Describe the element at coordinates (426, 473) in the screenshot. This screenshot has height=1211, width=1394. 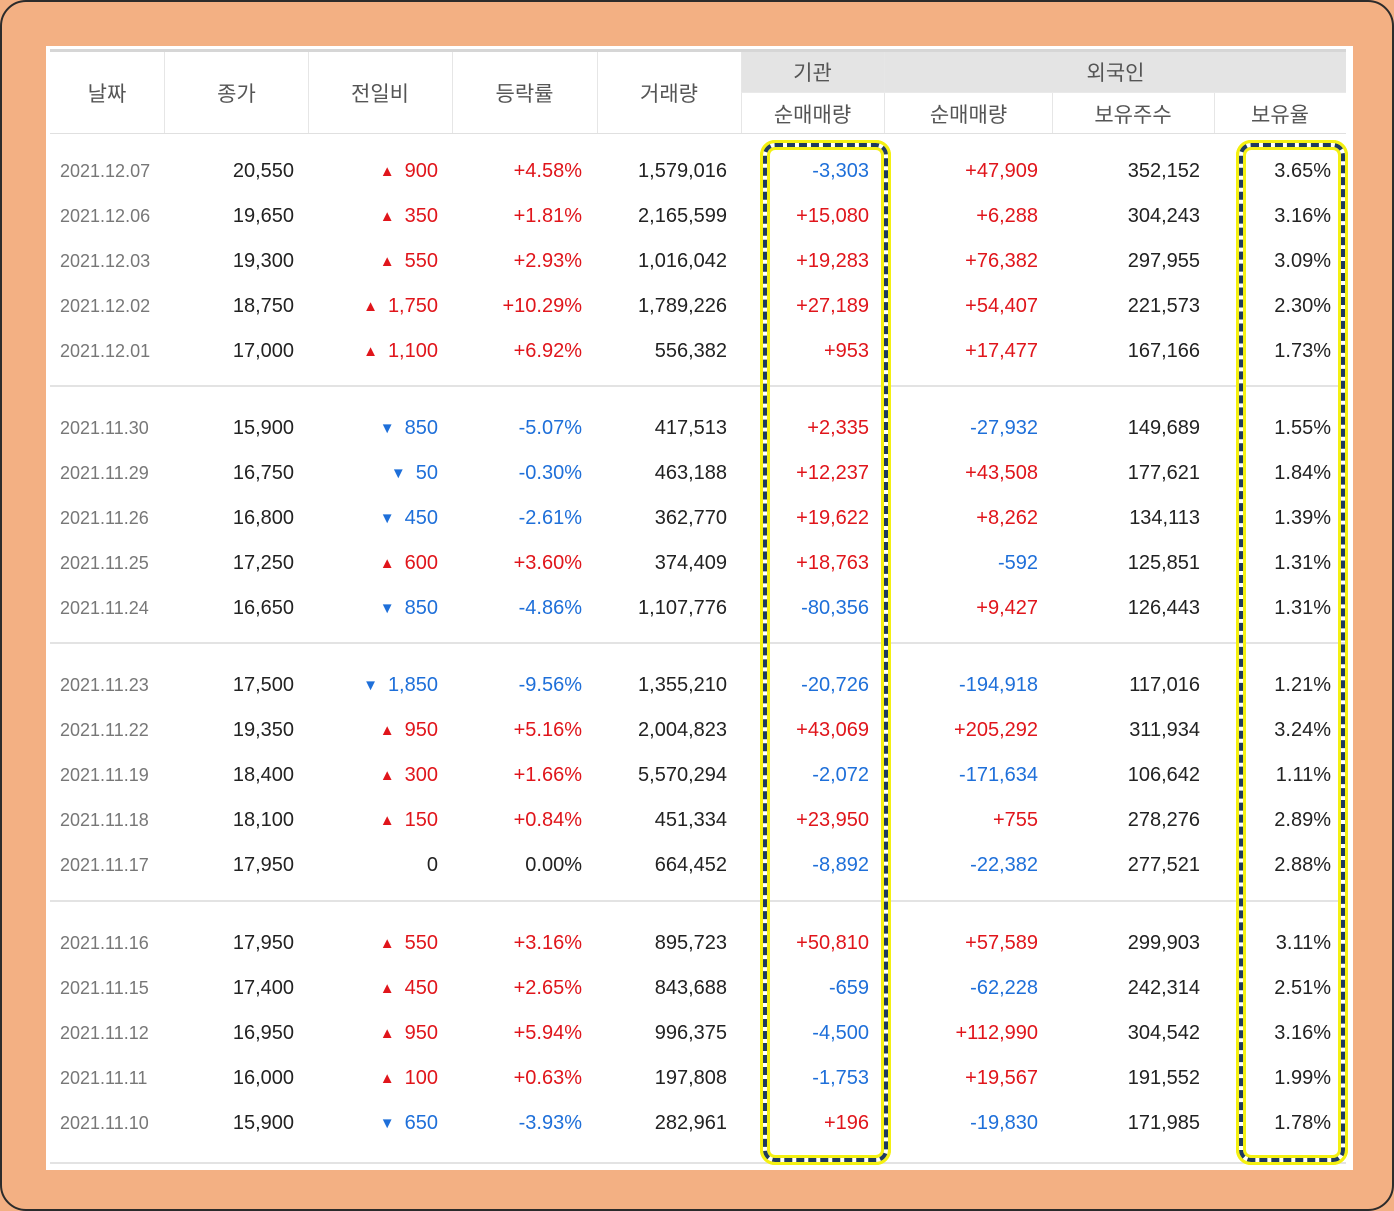
I see `cell-change-value: 50` at that location.